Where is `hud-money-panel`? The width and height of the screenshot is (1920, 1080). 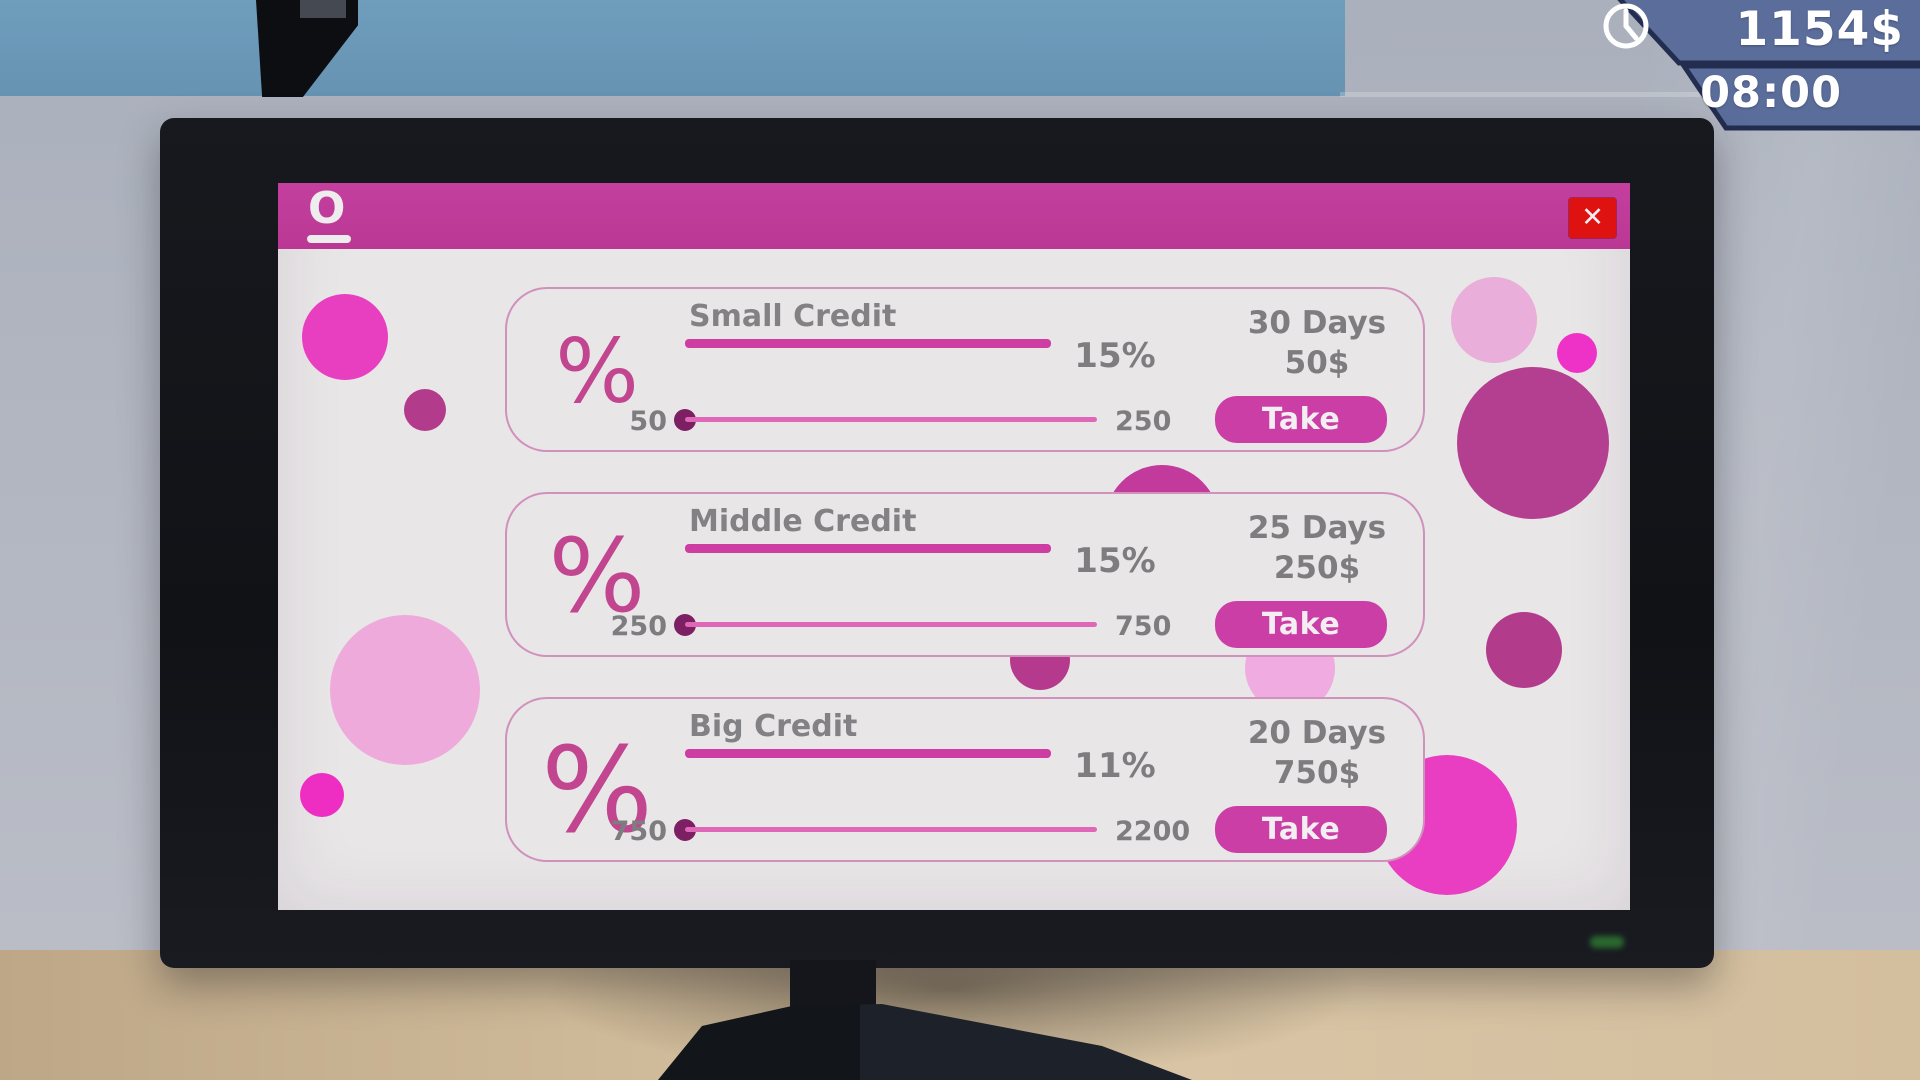 hud-money-panel is located at coordinates (1768, 33).